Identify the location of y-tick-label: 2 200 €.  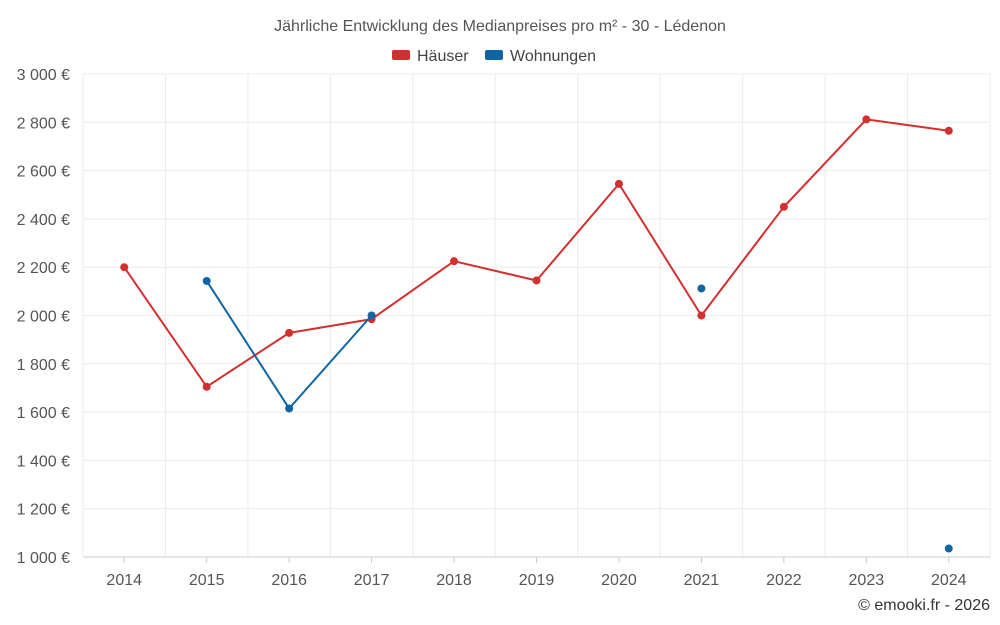
(43, 268).